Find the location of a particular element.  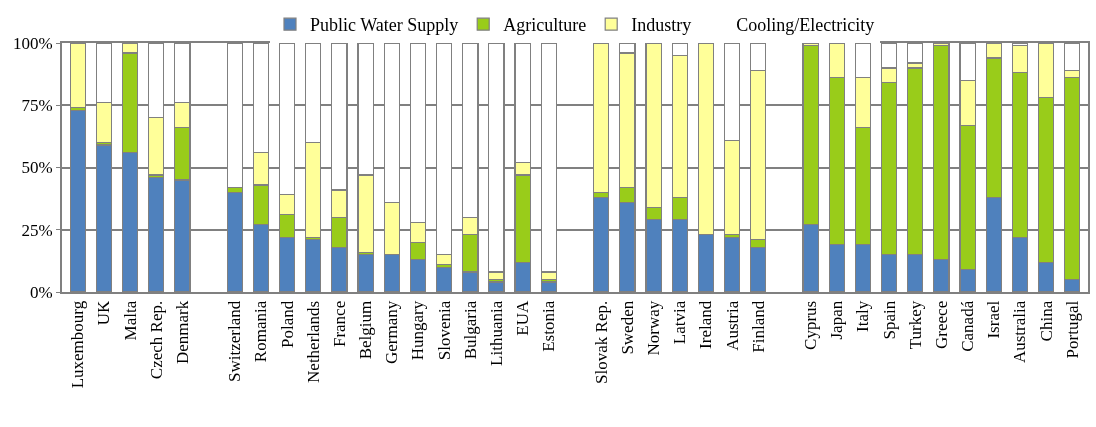

x-tick-label: Ireland is located at coordinates (706, 324).